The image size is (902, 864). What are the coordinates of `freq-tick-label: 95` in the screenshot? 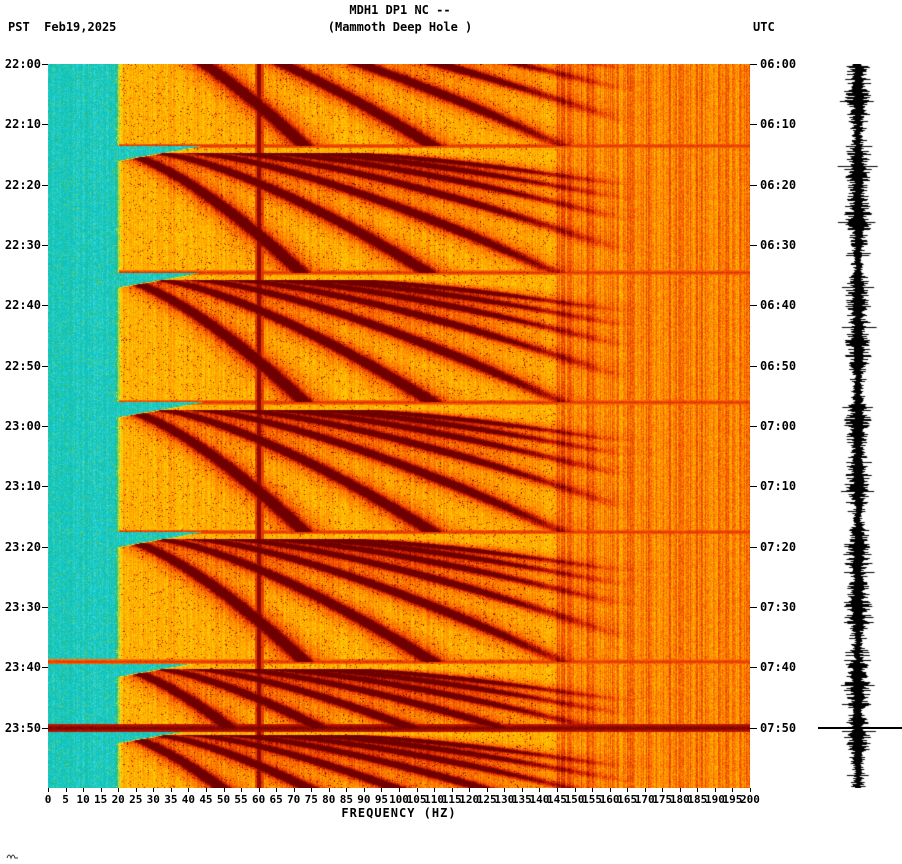 It's located at (381, 799).